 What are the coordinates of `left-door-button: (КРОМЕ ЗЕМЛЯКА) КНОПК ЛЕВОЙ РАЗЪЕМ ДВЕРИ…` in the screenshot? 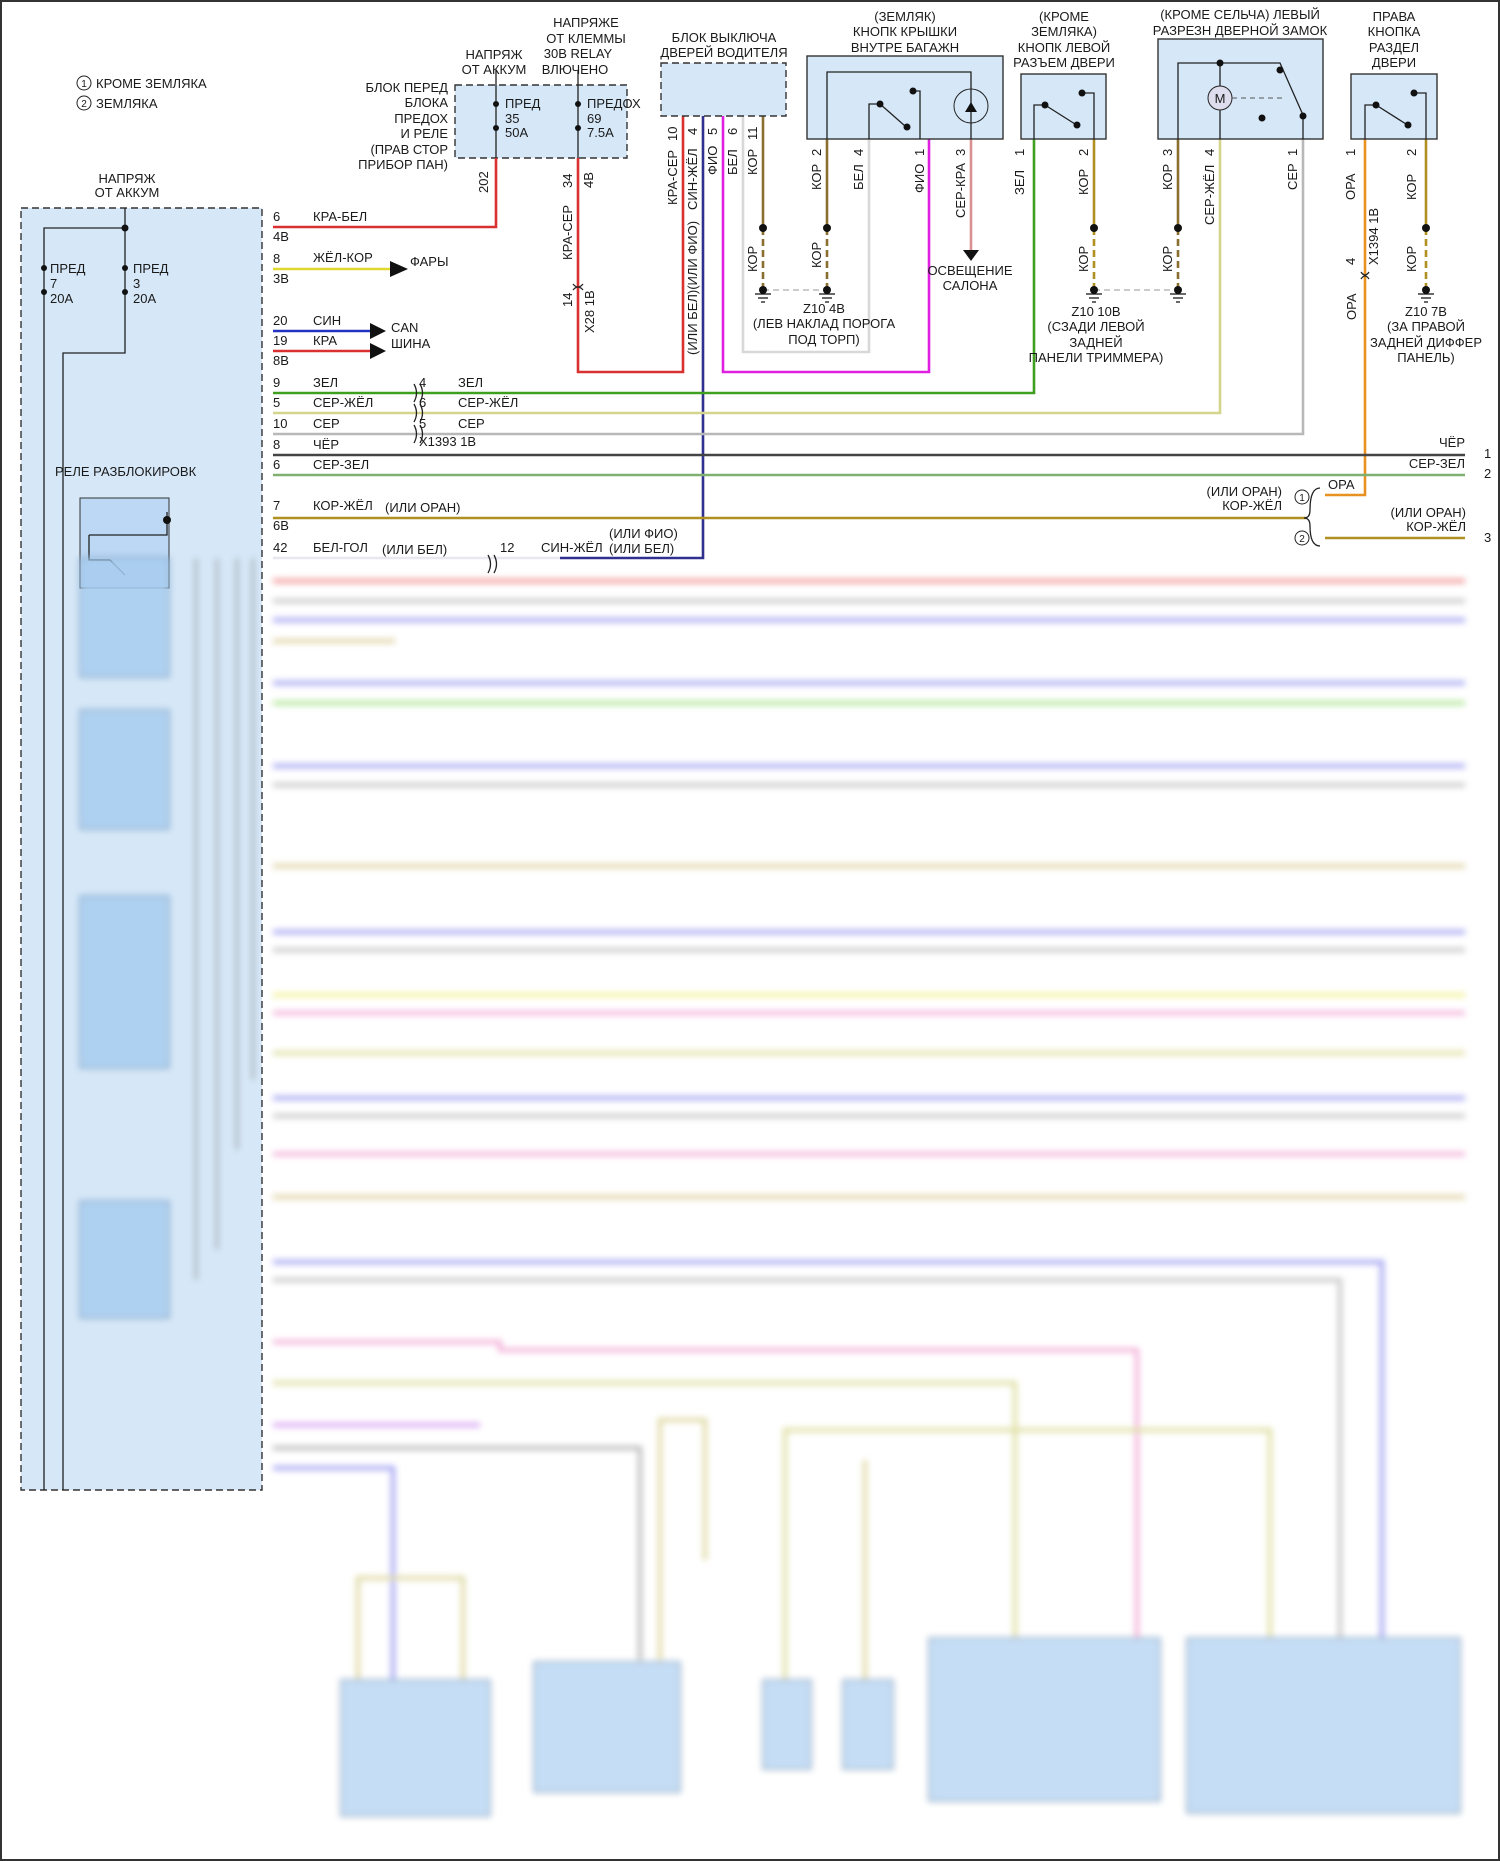 It's located at (1063, 140).